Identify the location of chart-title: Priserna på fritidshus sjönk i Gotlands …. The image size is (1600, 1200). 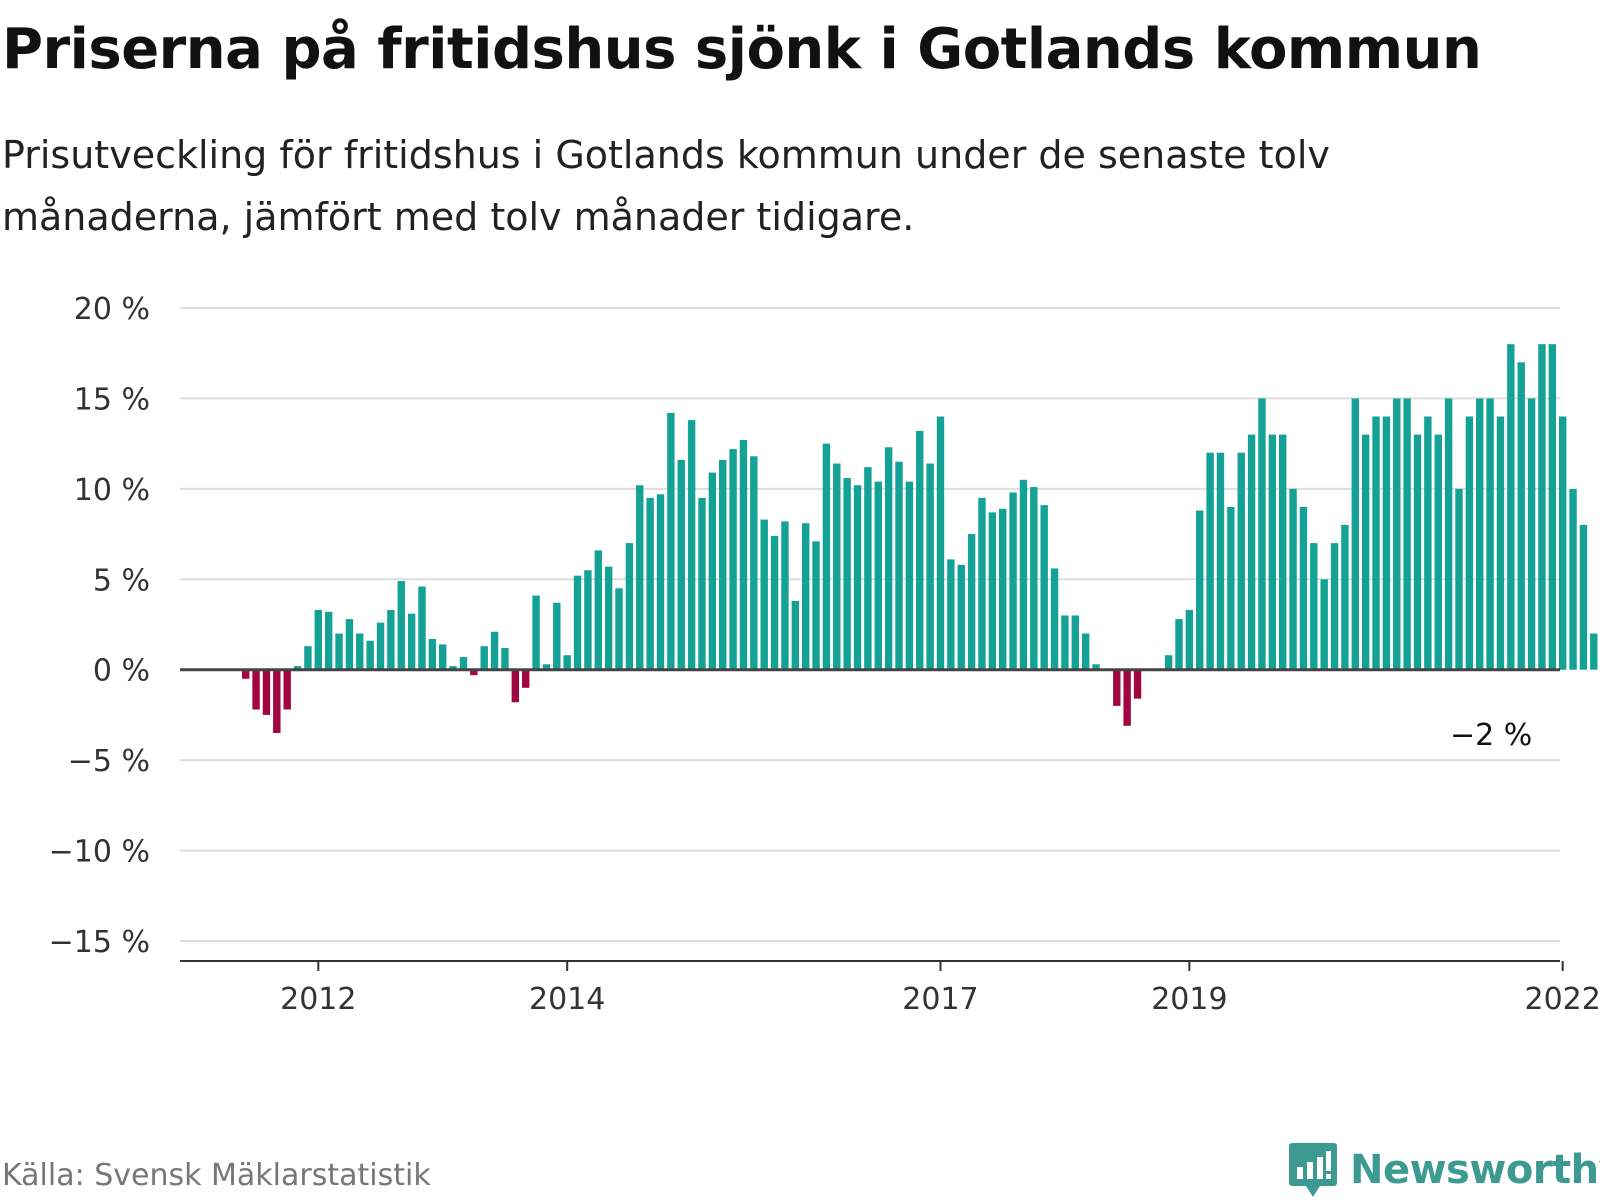
(742, 49).